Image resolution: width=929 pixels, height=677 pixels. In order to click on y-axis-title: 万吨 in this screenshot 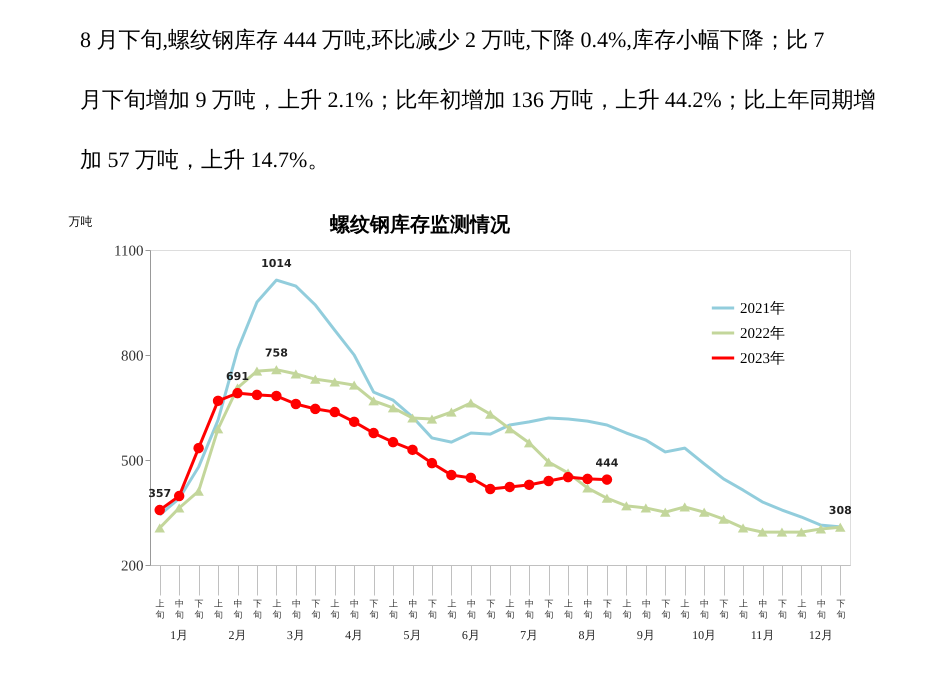, I will do `click(80, 221)`.